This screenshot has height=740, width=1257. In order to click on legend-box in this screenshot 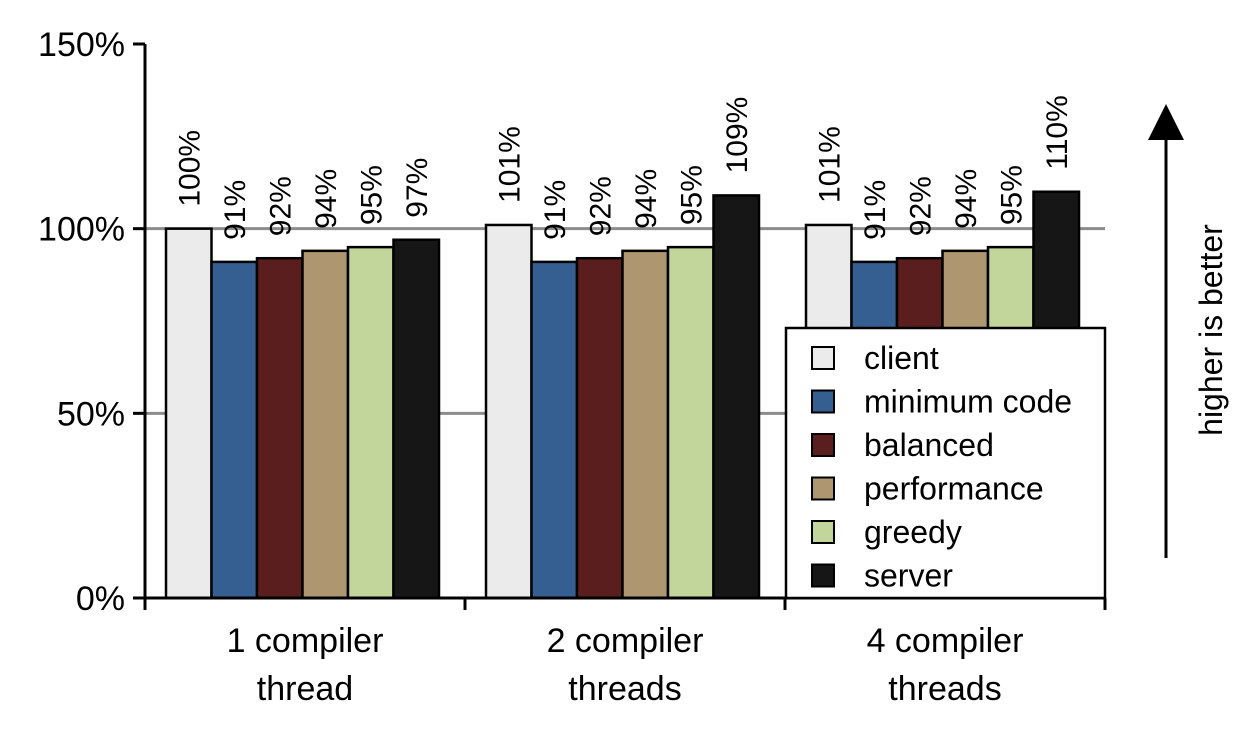, I will do `click(945, 463)`.